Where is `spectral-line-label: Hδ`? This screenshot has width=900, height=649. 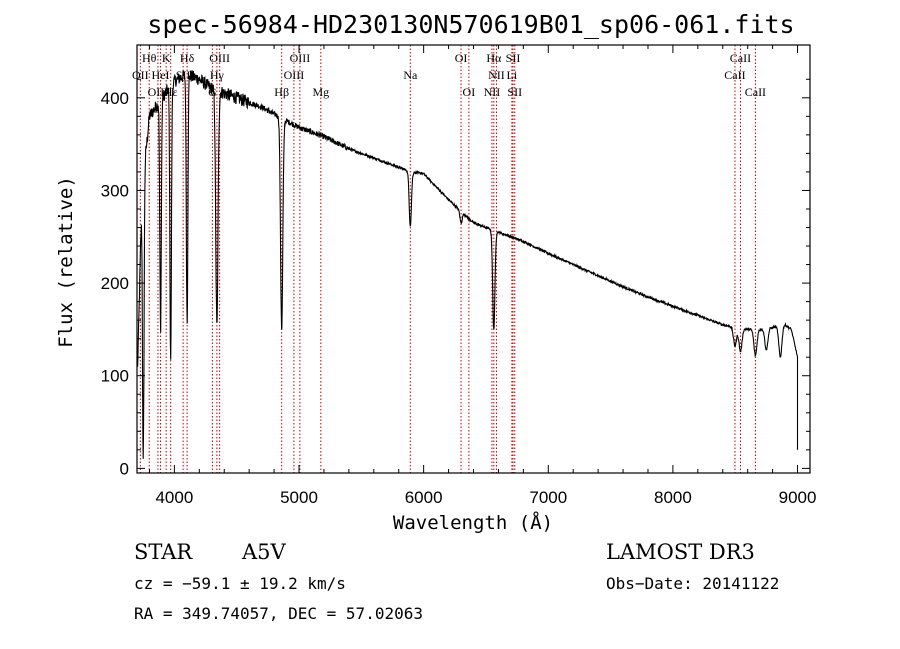 spectral-line-label: Hδ is located at coordinates (187, 58).